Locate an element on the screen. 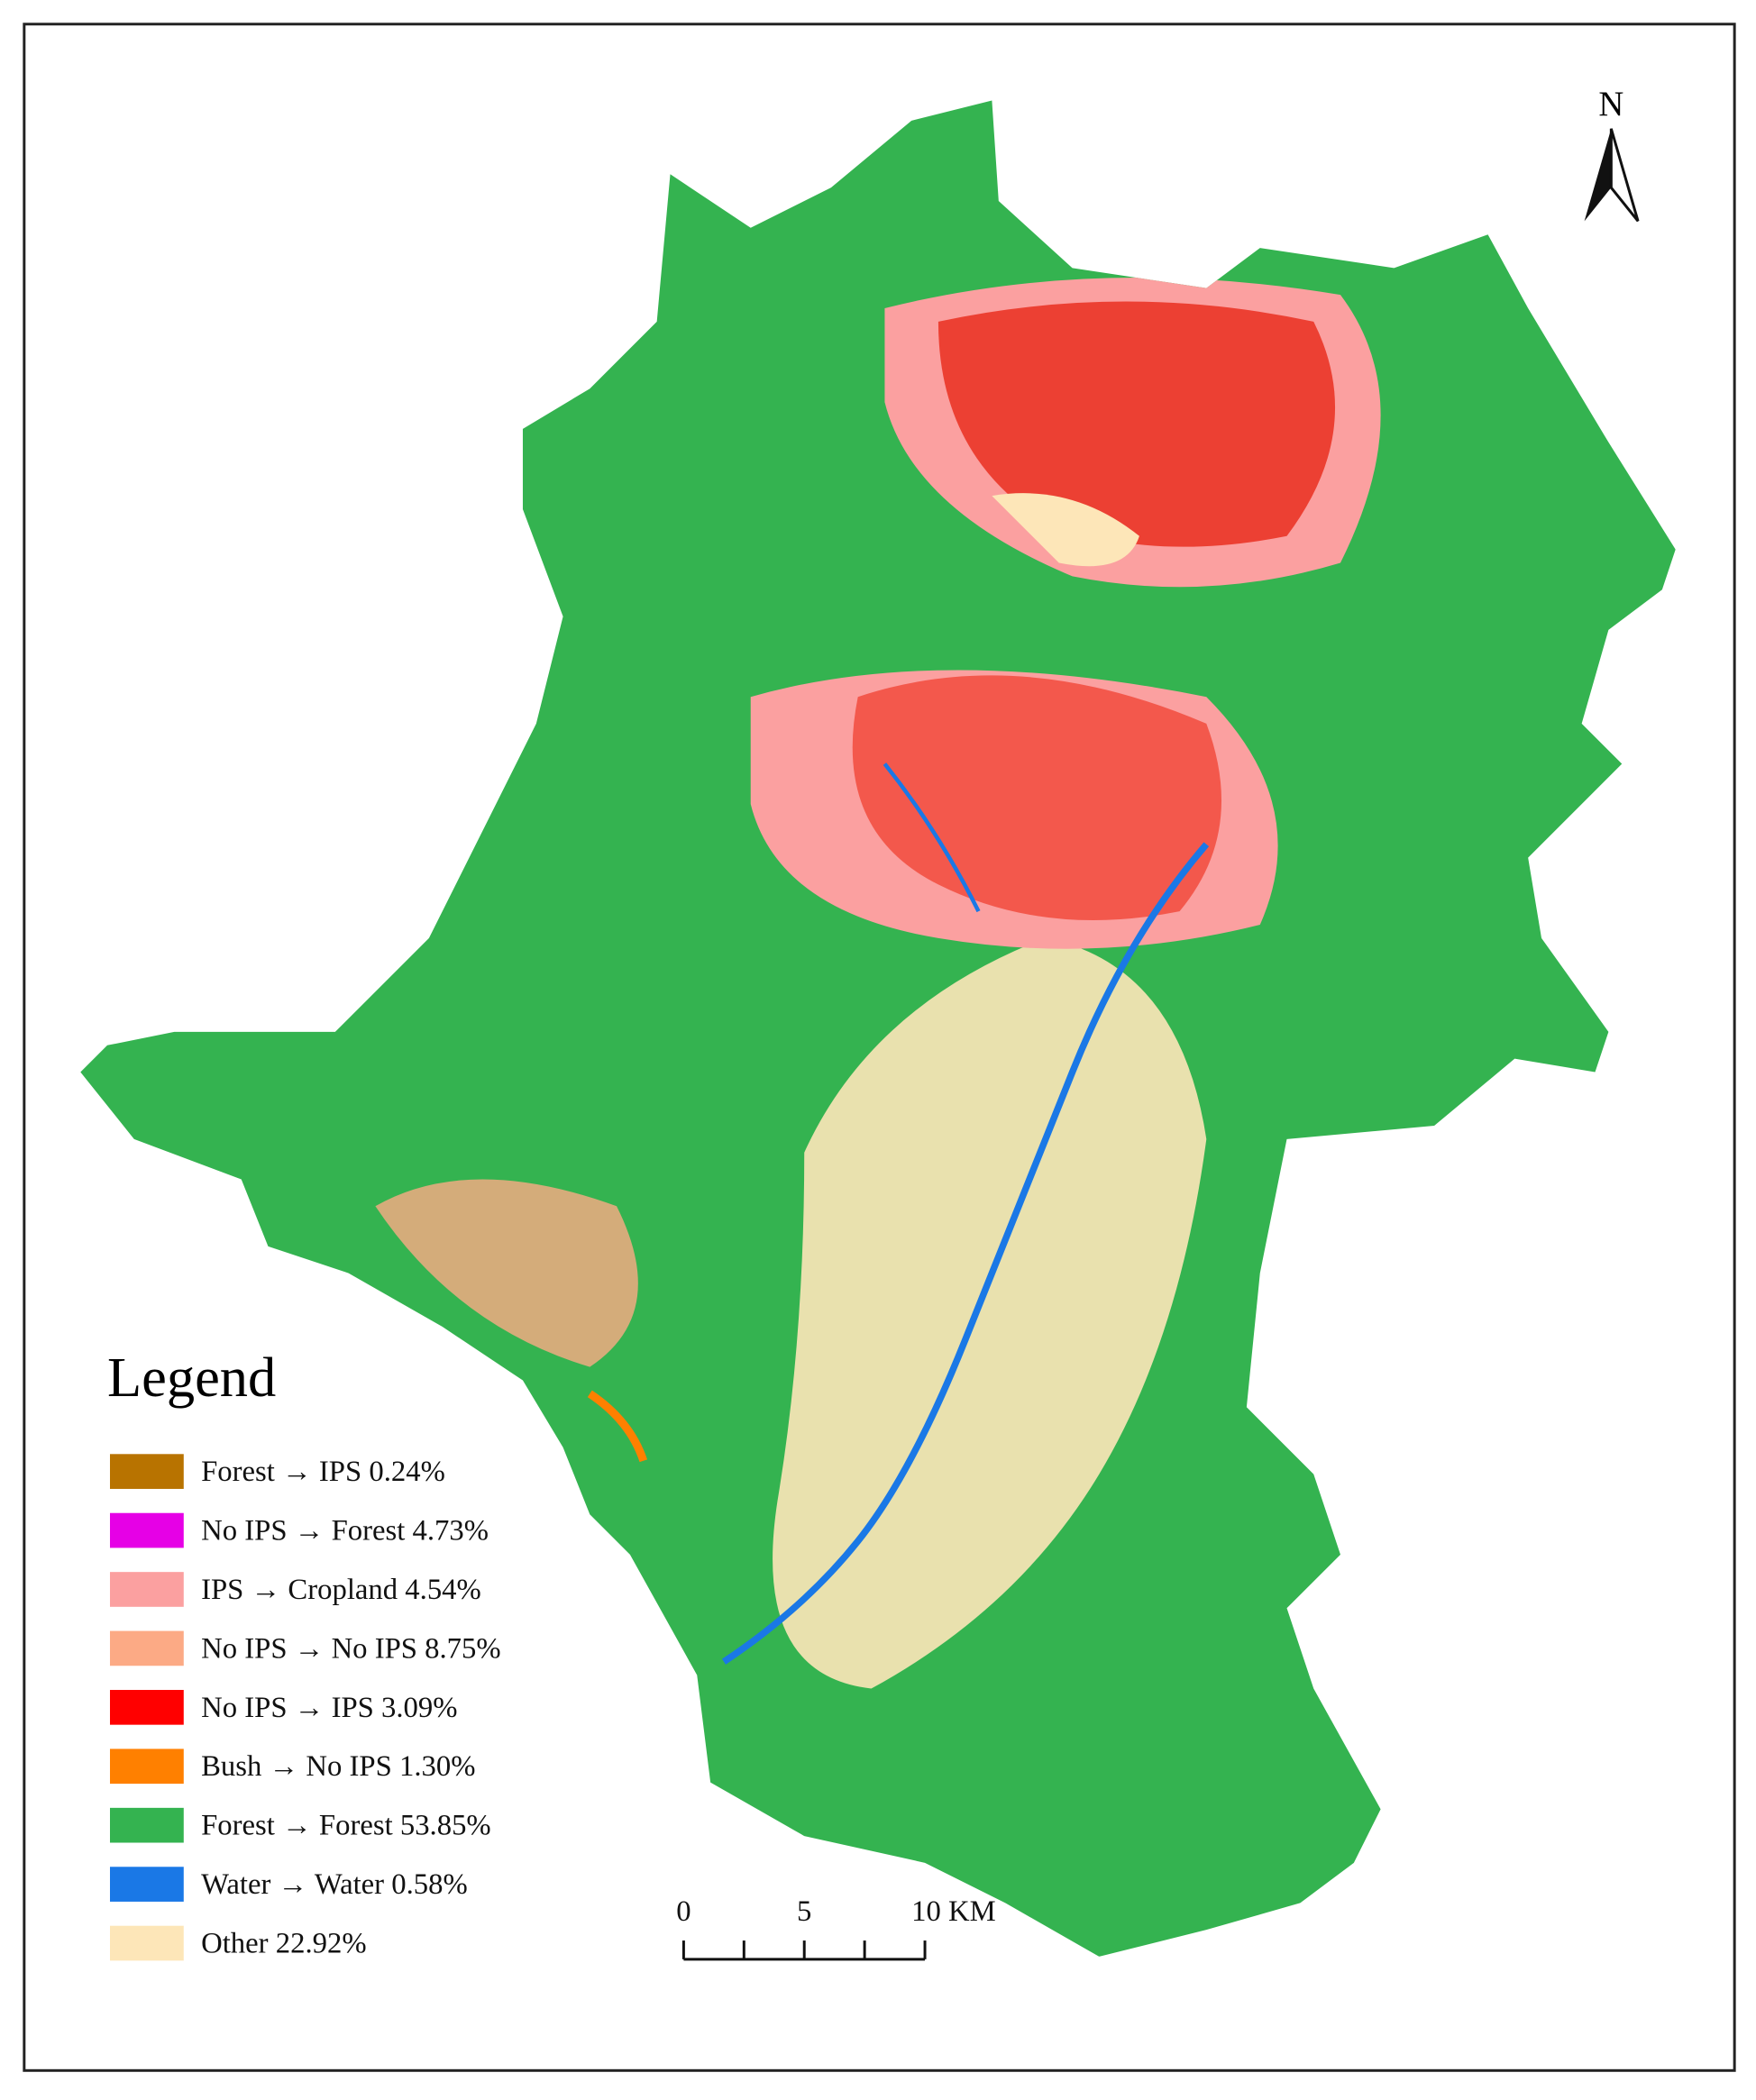 The image size is (1756, 2100). legend-label: IPS → Cropland 4.54% is located at coordinates (341, 1590).